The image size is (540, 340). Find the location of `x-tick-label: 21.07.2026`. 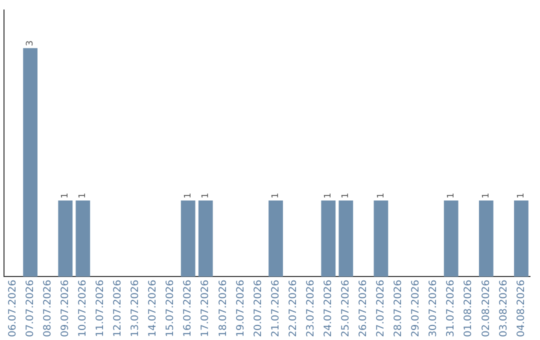

x-tick-label: 21.07.2026 is located at coordinates (276, 309).